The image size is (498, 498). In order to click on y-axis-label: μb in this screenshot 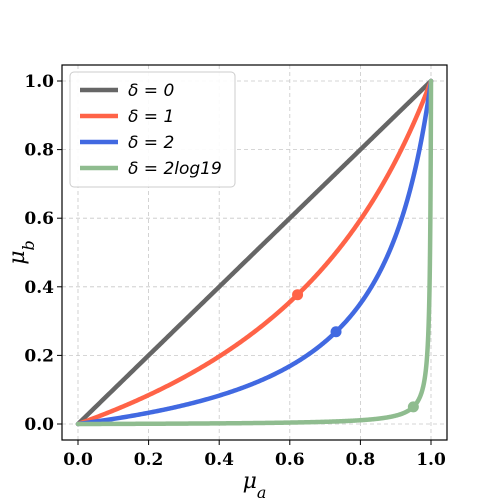, I will do `click(21, 252)`.